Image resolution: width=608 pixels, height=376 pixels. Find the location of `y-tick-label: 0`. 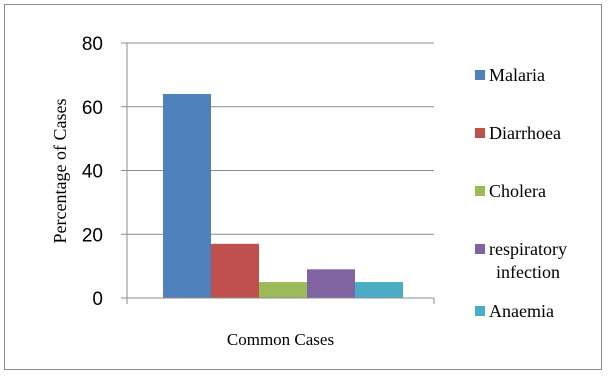

y-tick-label: 0 is located at coordinates (97, 299).